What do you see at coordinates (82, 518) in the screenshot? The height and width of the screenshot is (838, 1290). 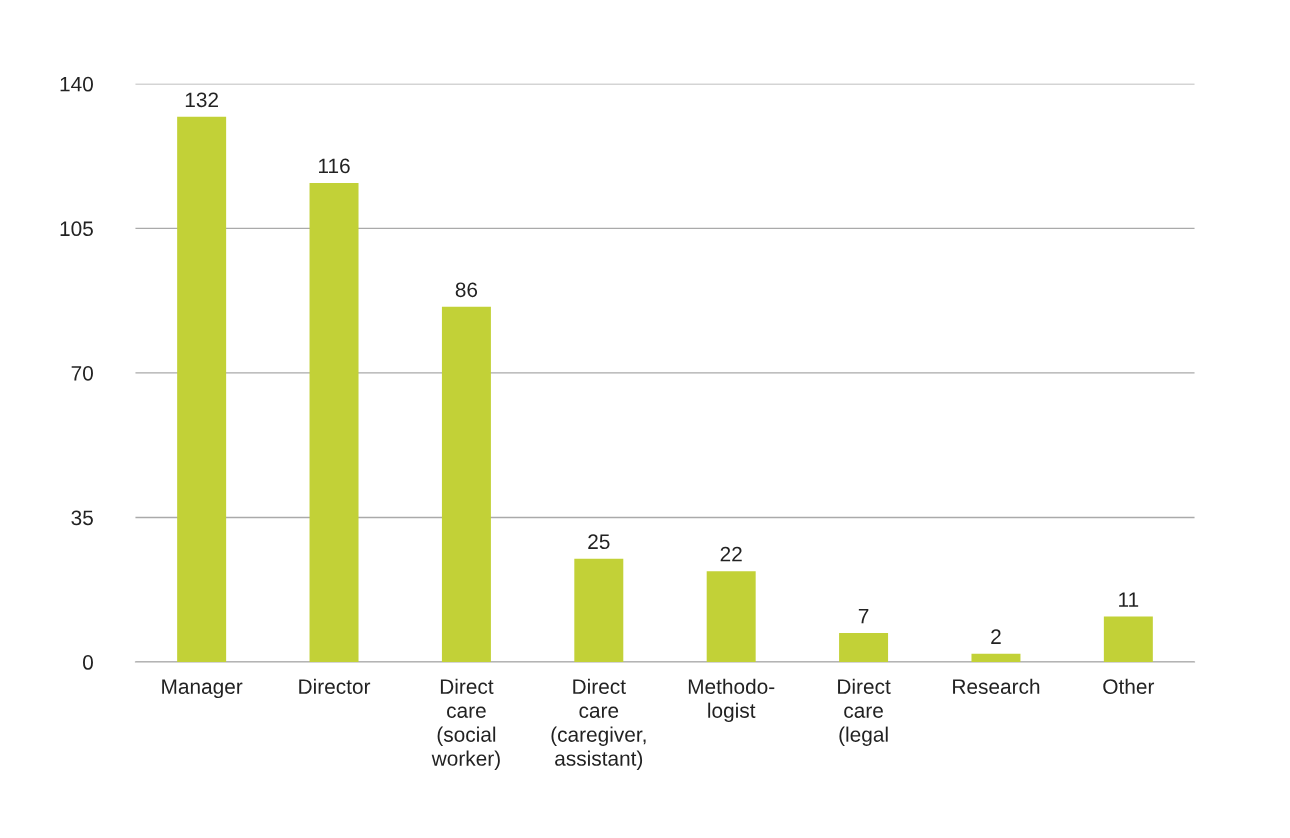 I see `y-tick-label: 35` at bounding box center [82, 518].